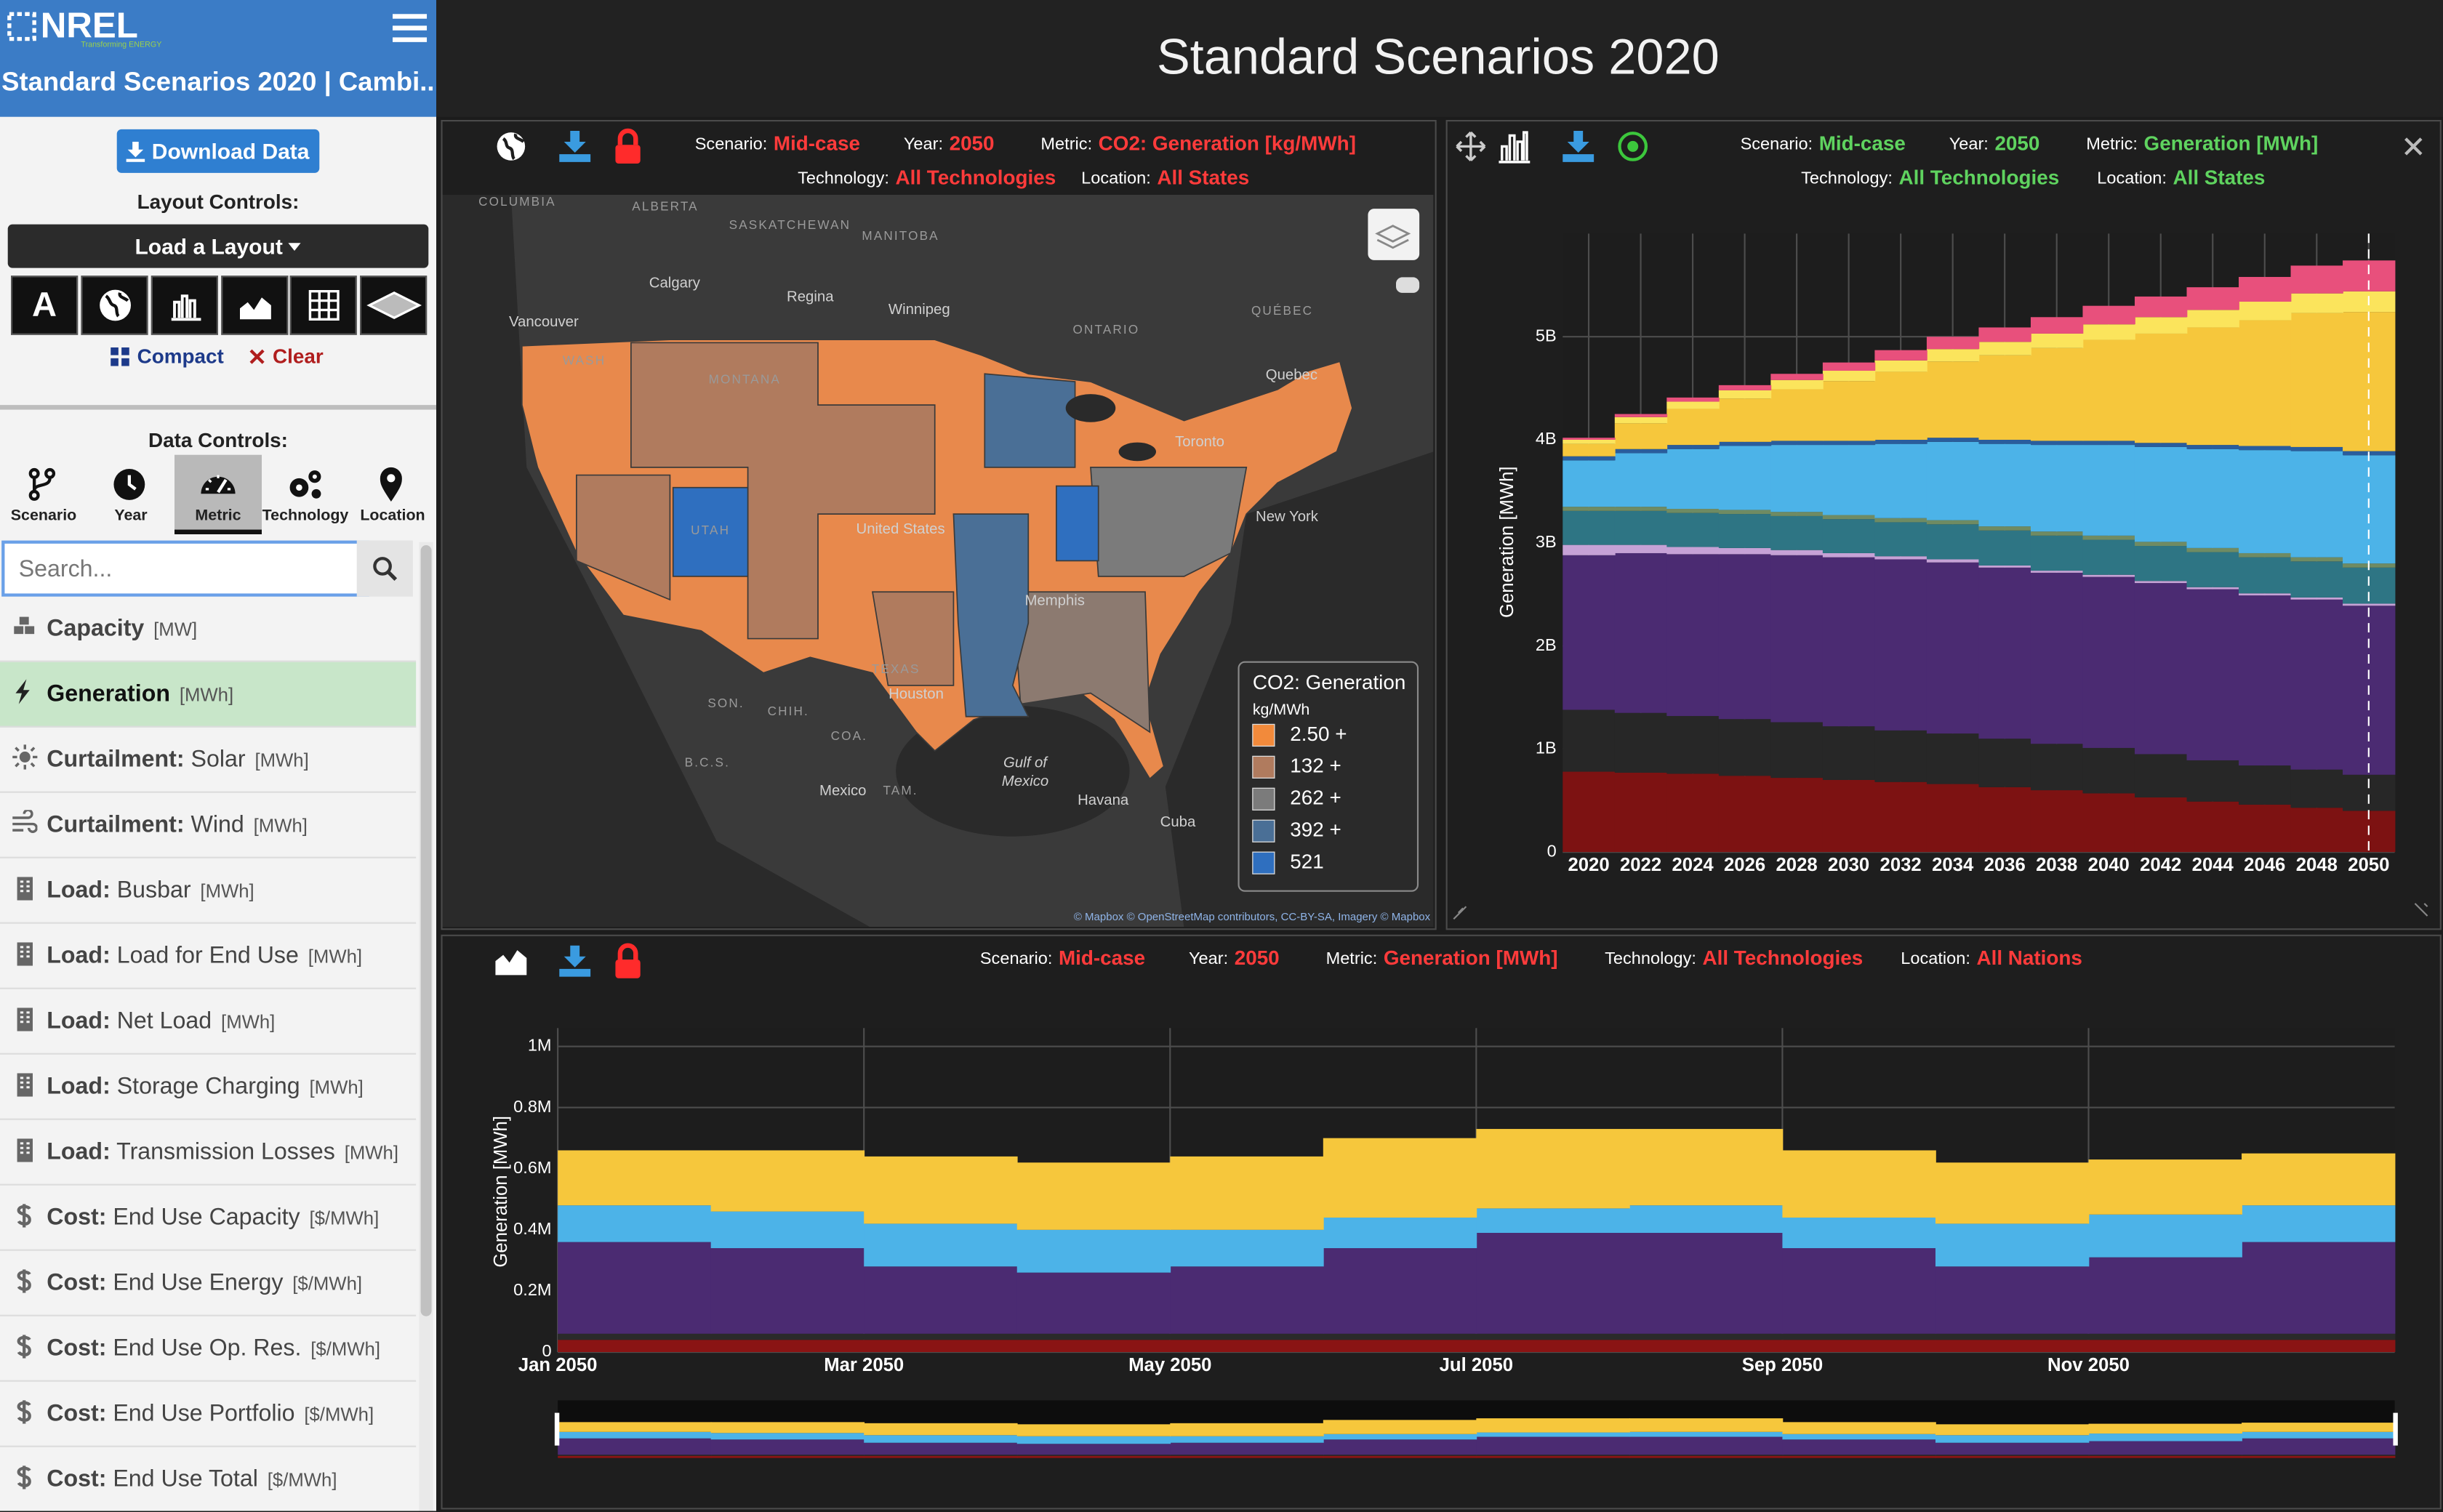  I want to click on tab-icon, so click(217, 487).